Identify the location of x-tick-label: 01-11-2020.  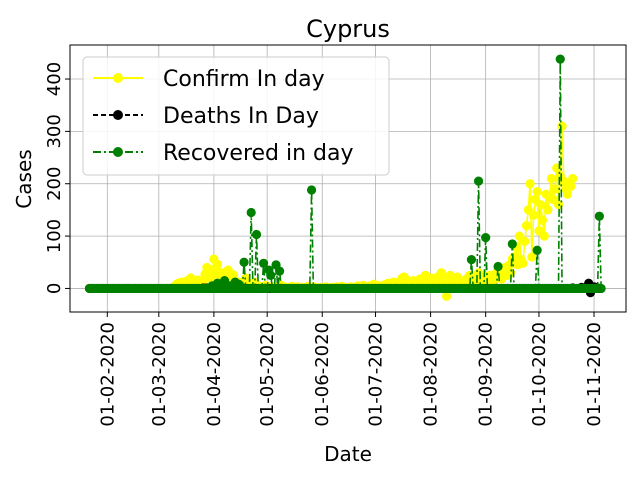
(594, 374).